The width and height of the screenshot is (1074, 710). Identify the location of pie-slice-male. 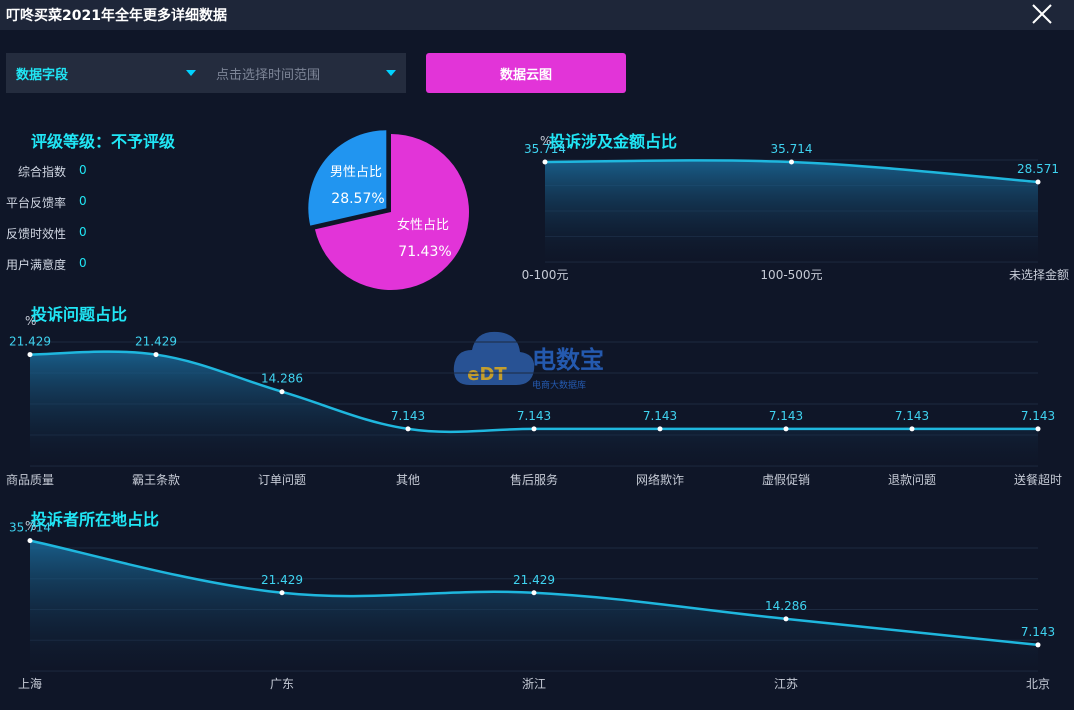
(347, 178).